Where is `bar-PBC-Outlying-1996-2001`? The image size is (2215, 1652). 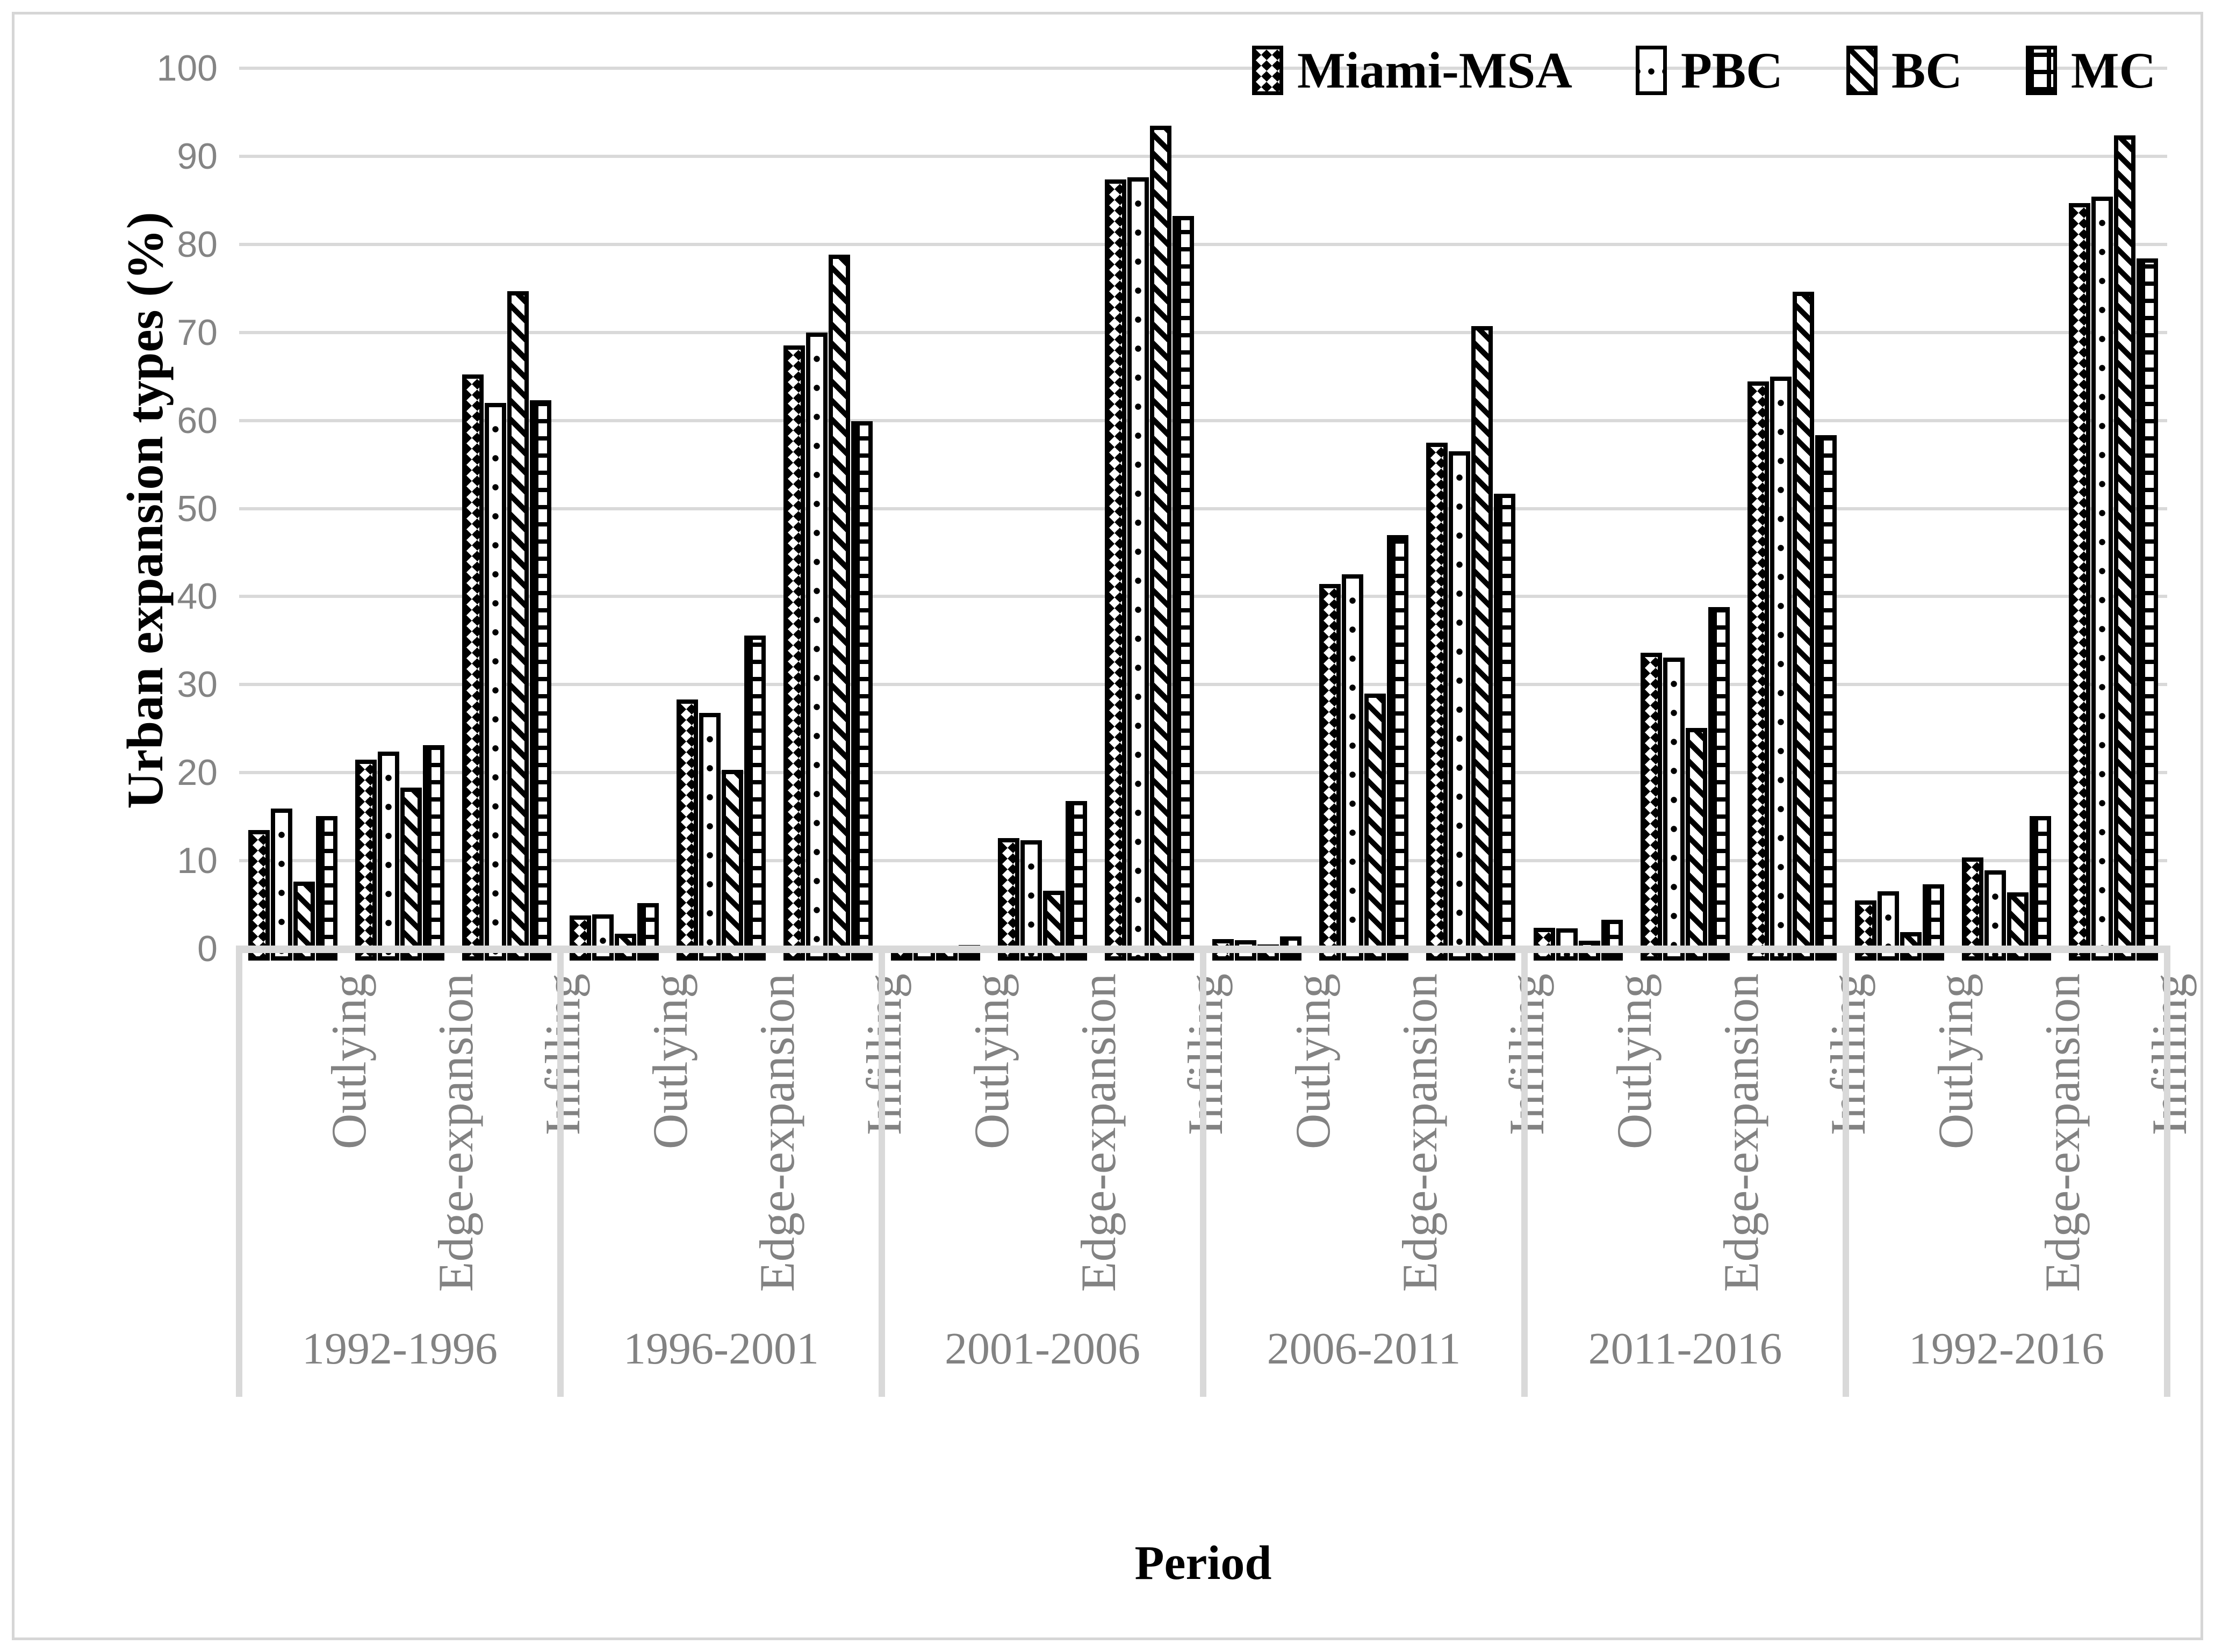
bar-PBC-Outlying-1996-2001 is located at coordinates (603, 937).